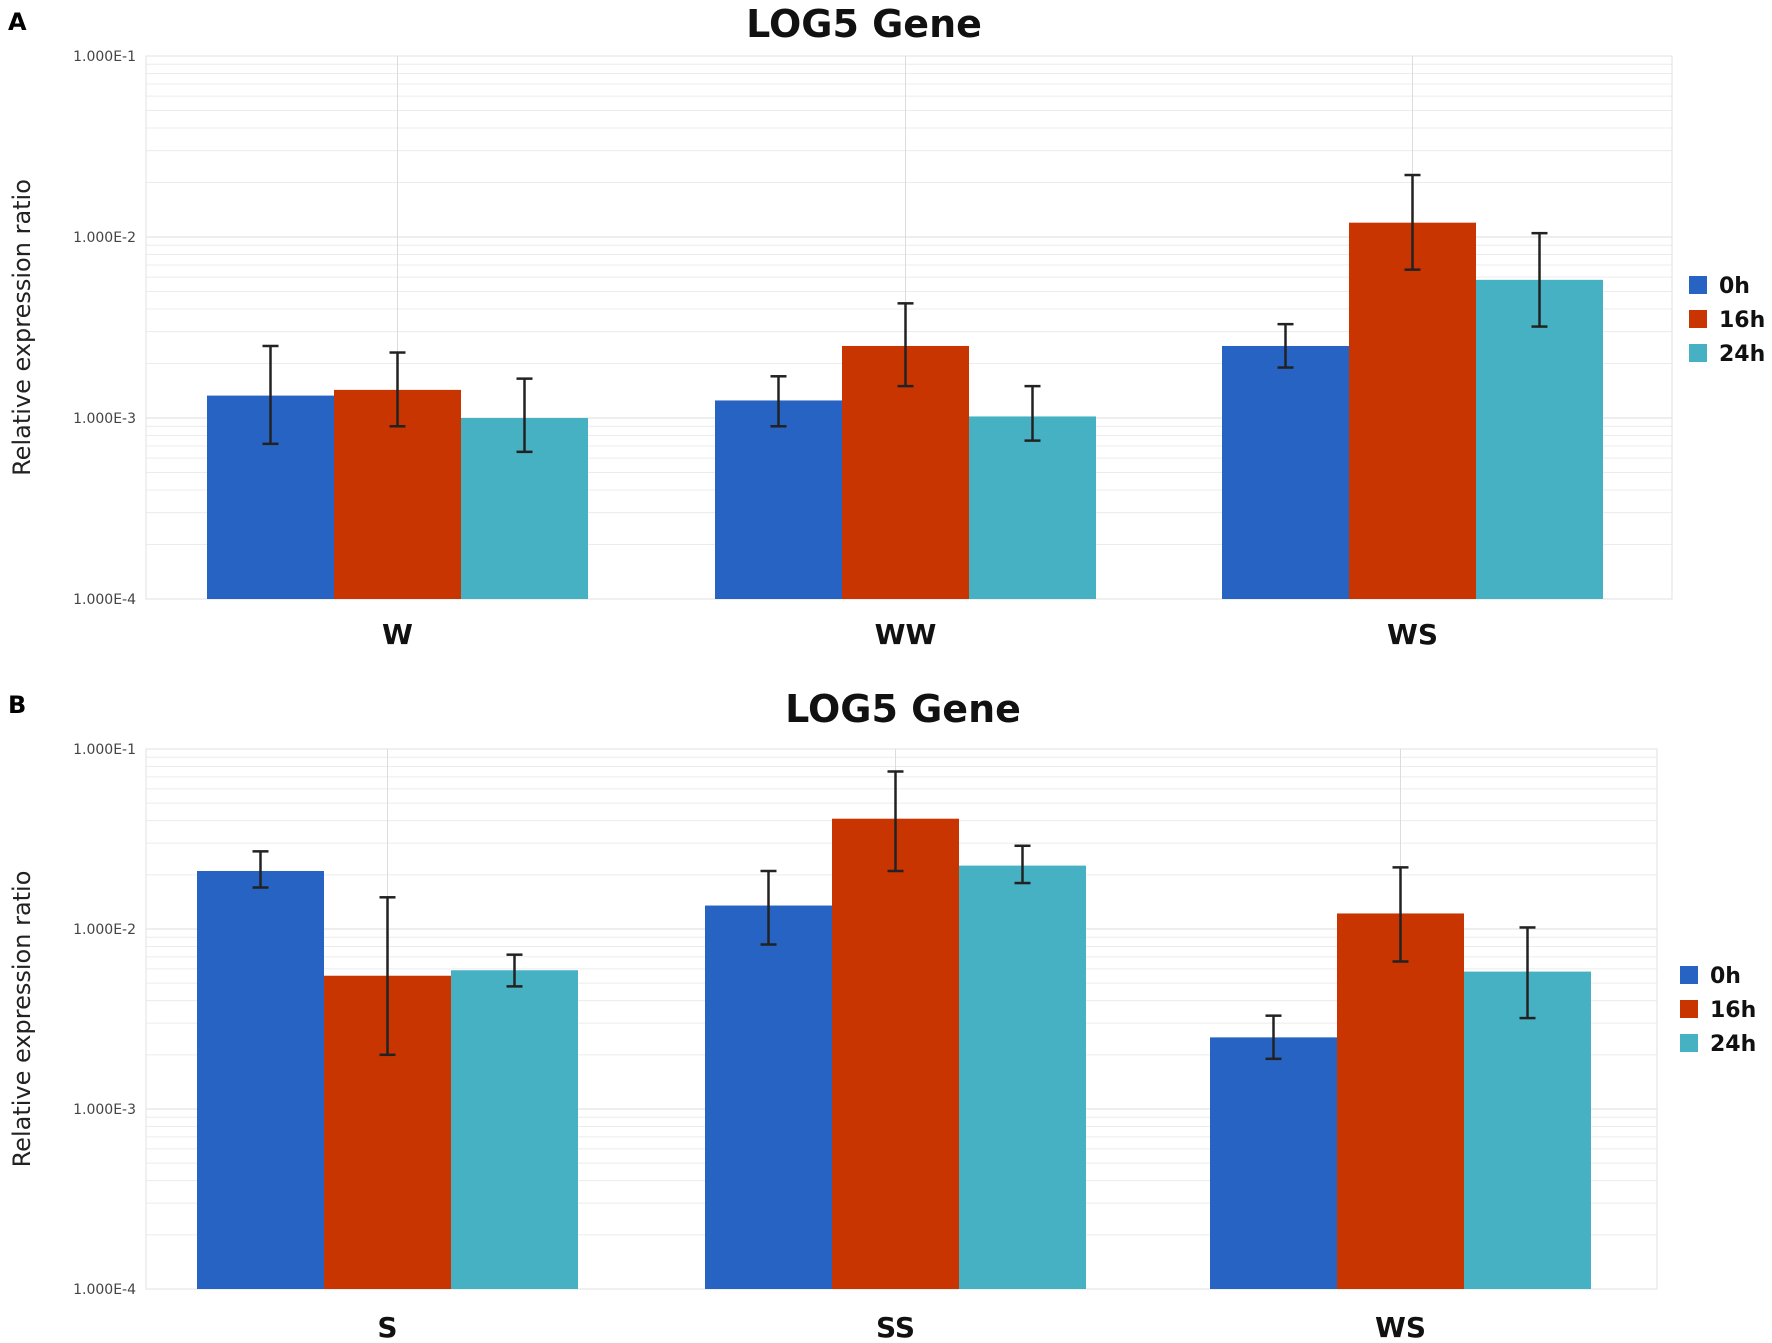 Image resolution: width=1772 pixels, height=1343 pixels. Describe the element at coordinates (768, 907) in the screenshot. I see `error-bar-ss-0h` at that location.